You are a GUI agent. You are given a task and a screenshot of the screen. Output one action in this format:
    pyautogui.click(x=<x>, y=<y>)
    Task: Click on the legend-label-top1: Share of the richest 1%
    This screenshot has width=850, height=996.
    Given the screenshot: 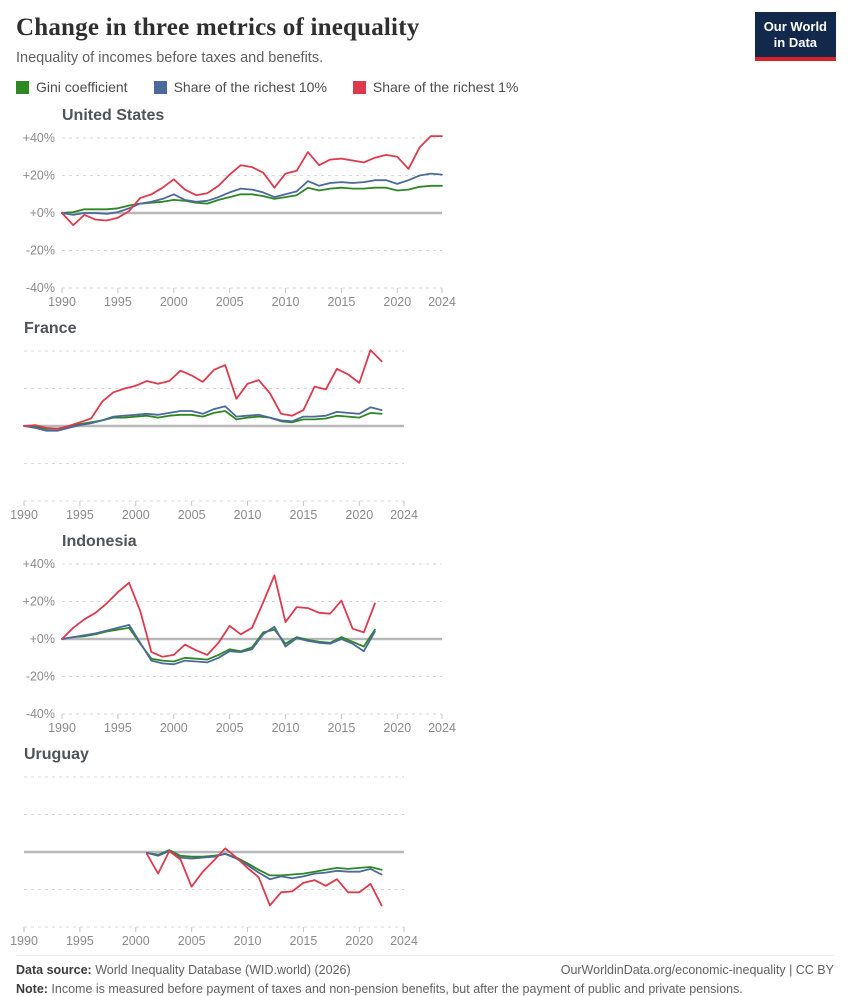 What is the action you would take?
    pyautogui.click(x=445, y=87)
    